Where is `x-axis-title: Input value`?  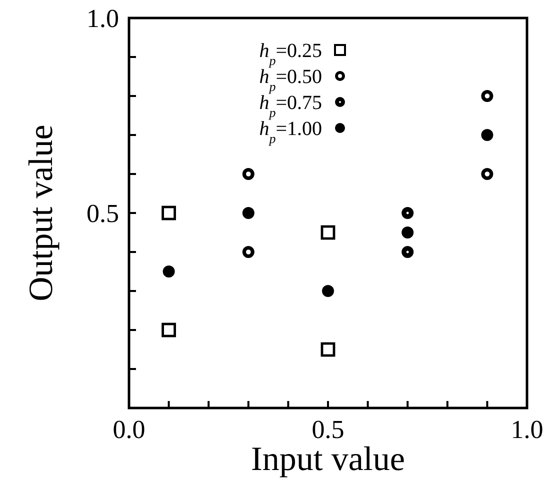 x-axis-title: Input value is located at coordinates (328, 459).